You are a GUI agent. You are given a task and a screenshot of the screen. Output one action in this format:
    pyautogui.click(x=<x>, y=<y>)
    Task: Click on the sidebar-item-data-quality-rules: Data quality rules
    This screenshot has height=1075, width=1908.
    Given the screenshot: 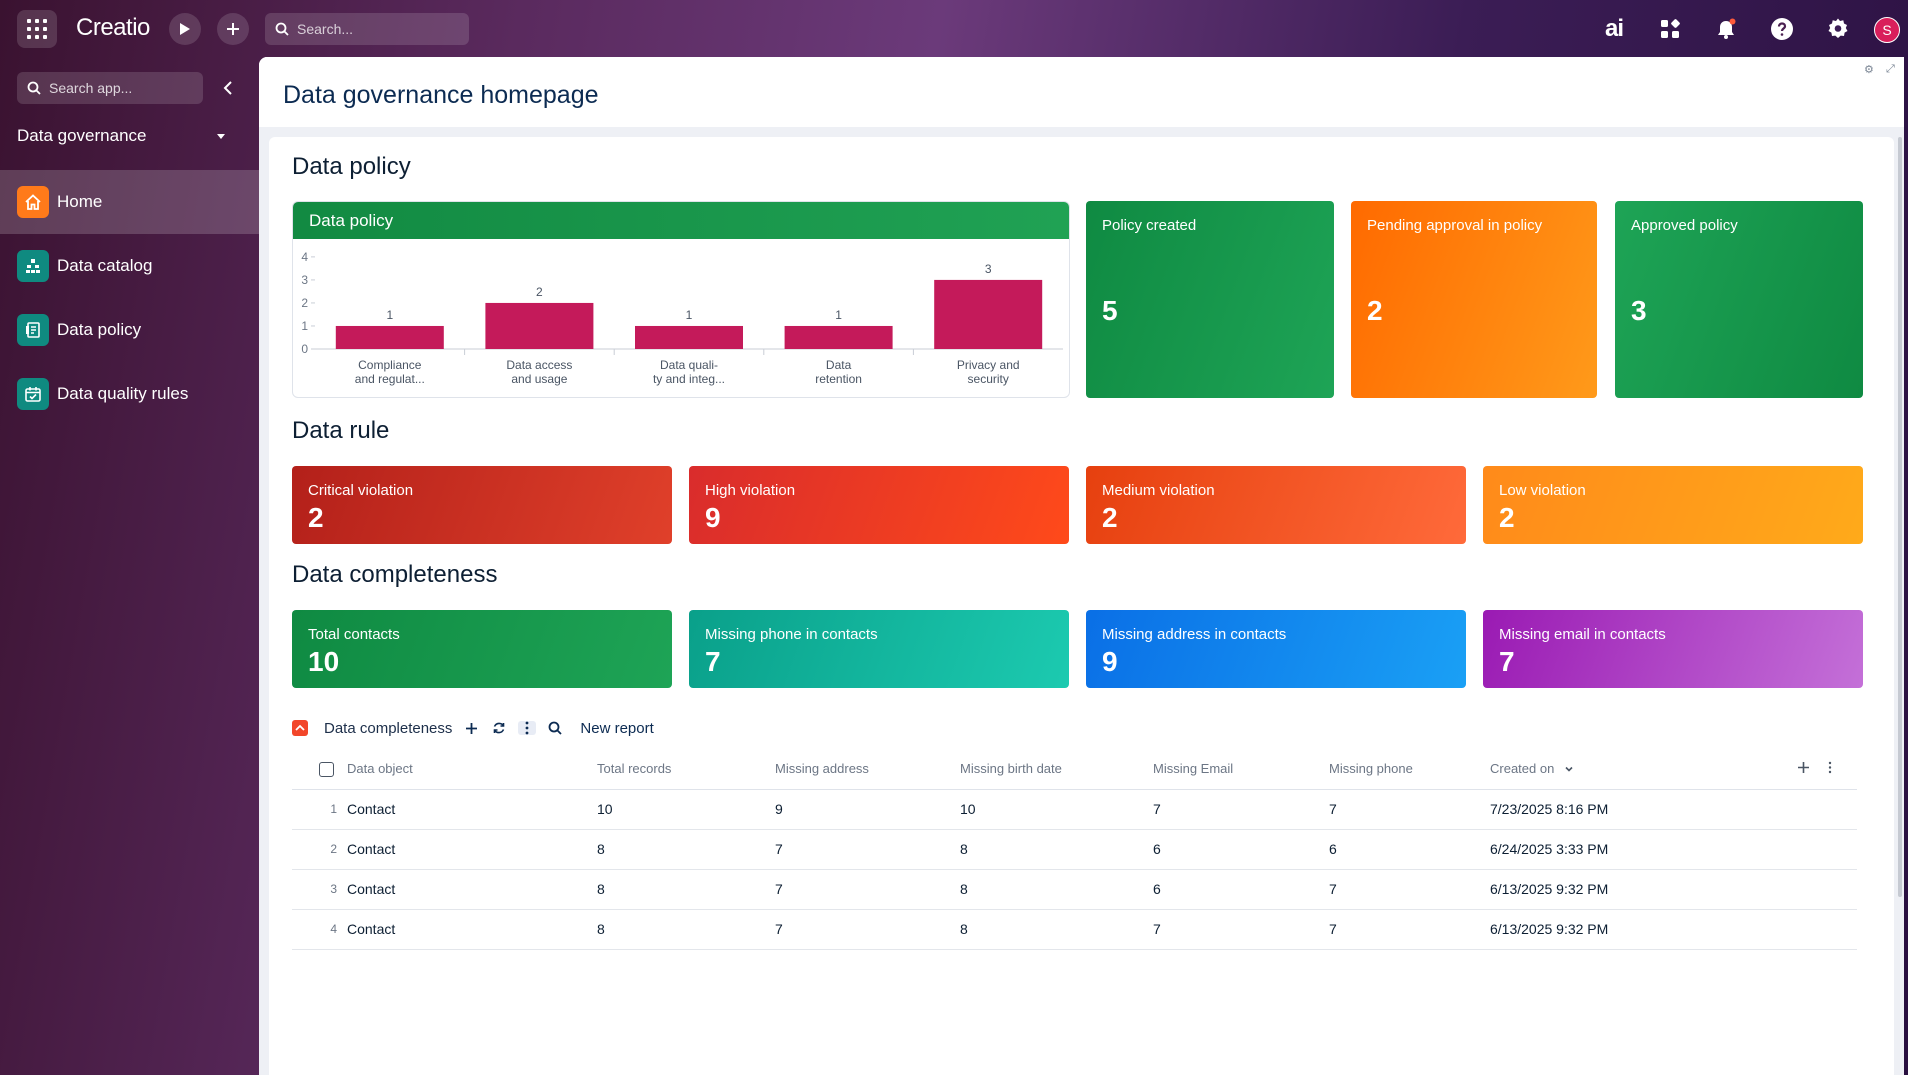 What is the action you would take?
    pyautogui.click(x=129, y=394)
    